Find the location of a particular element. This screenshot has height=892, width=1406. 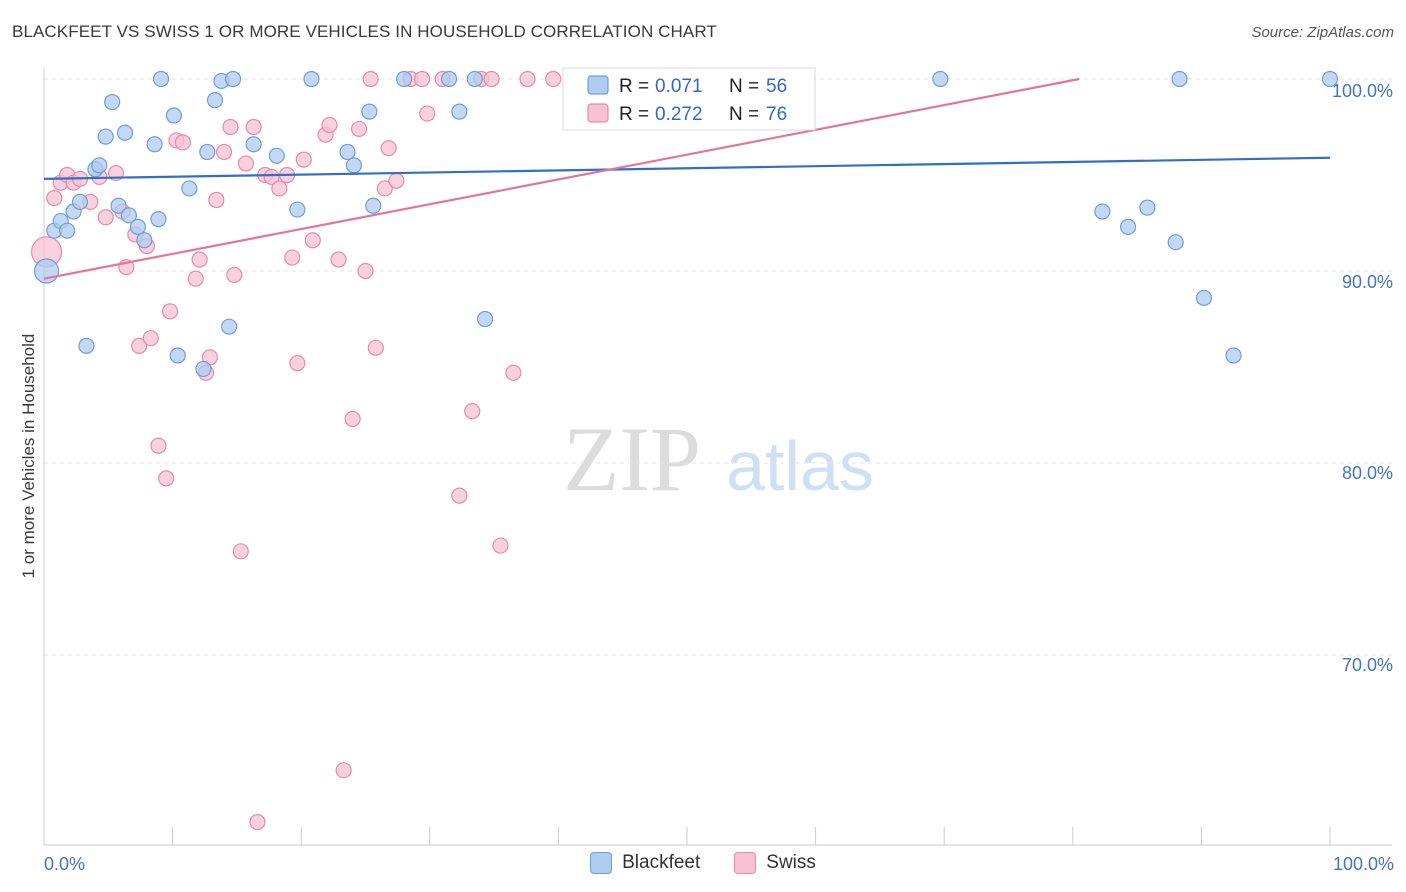

y-tick-label-90: 90.0% is located at coordinates (1367, 282).